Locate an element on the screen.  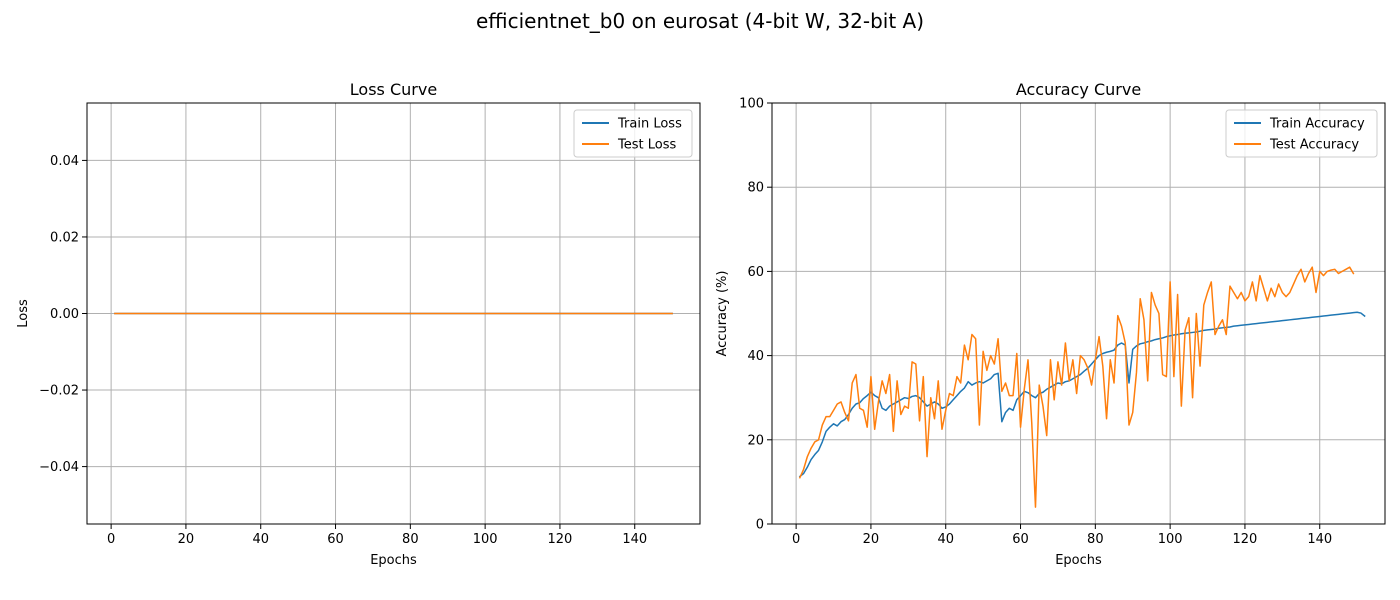
legend: Train Loss Test Loss is located at coordinates (633, 133).